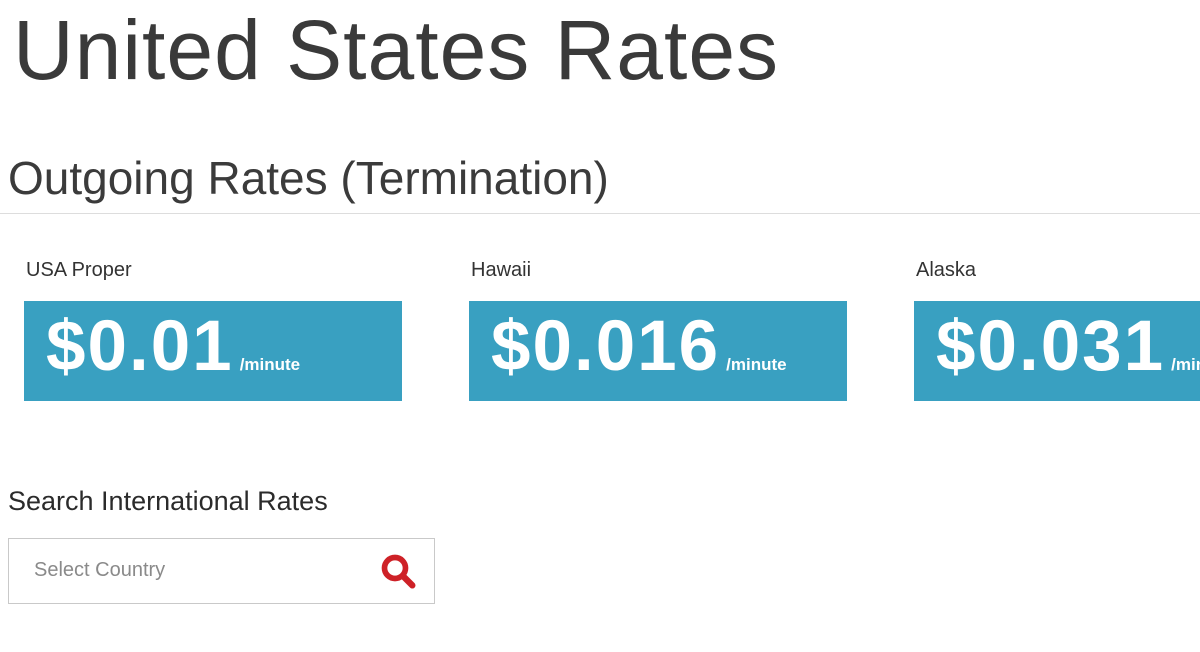 The width and height of the screenshot is (1200, 652). I want to click on rate-box: $0.031 /minute, so click(1057, 350).